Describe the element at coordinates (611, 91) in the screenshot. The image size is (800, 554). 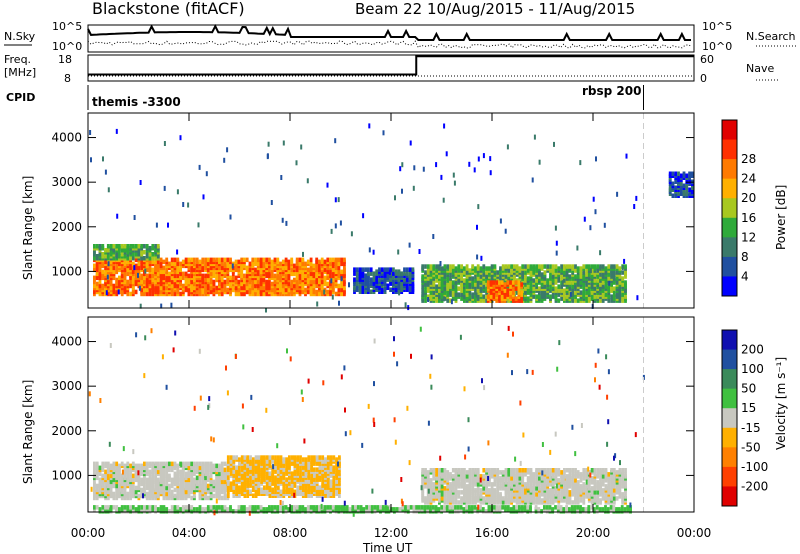
I see `cpid-rbsp: rbsp 200` at that location.